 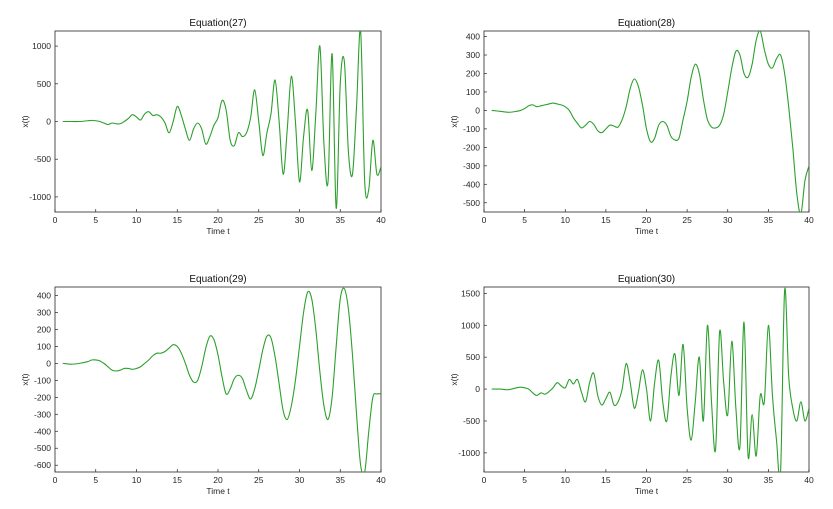 What do you see at coordinates (217, 23) in the screenshot?
I see `chart-title: Equation(27)` at bounding box center [217, 23].